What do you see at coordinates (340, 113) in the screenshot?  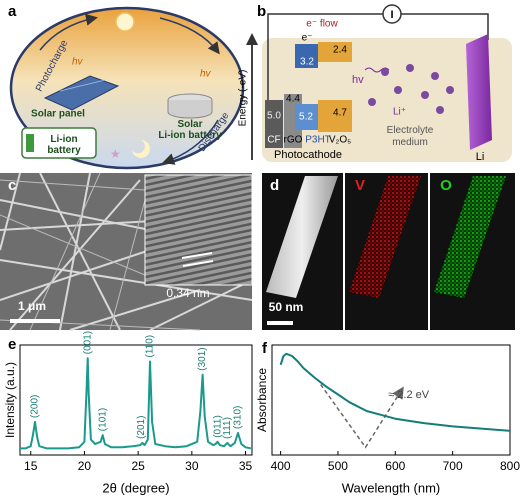 I see `level-label: 4.7` at bounding box center [340, 113].